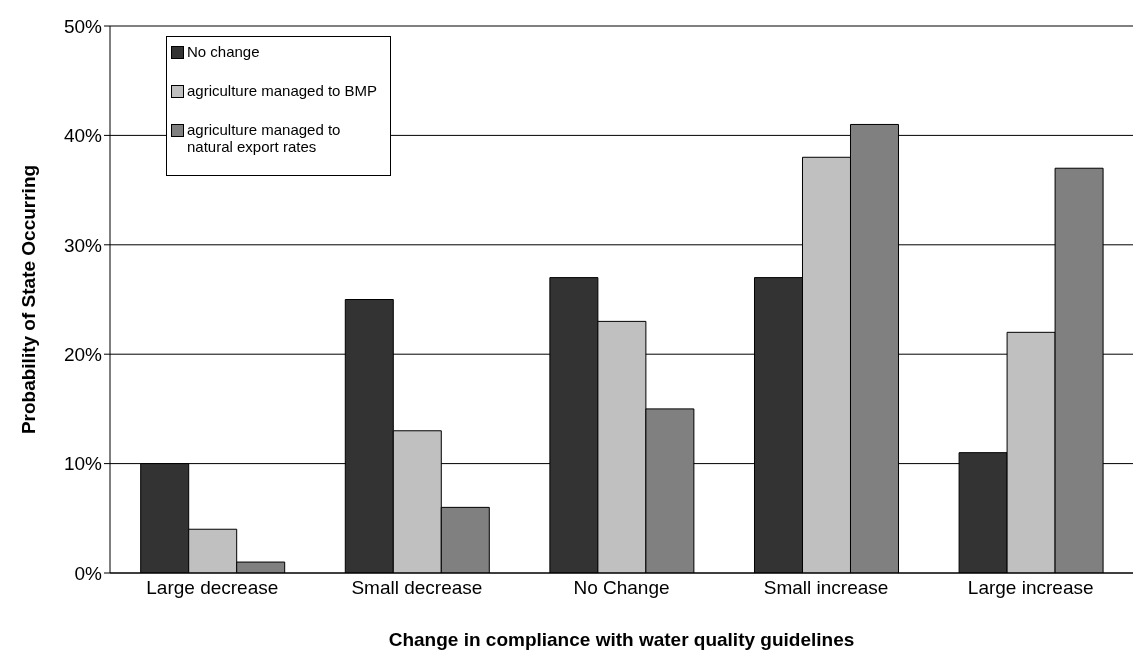 The image size is (1137, 671). What do you see at coordinates (417, 588) in the screenshot?
I see `x-tick-label: Small decrease` at bounding box center [417, 588].